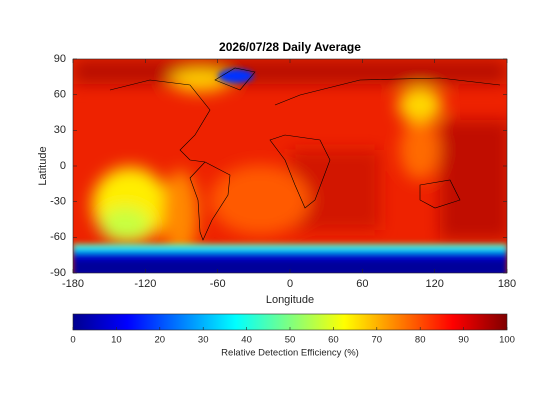 This screenshot has height=420, width=560. I want to click on y-tick-label: -30, so click(58, 202).